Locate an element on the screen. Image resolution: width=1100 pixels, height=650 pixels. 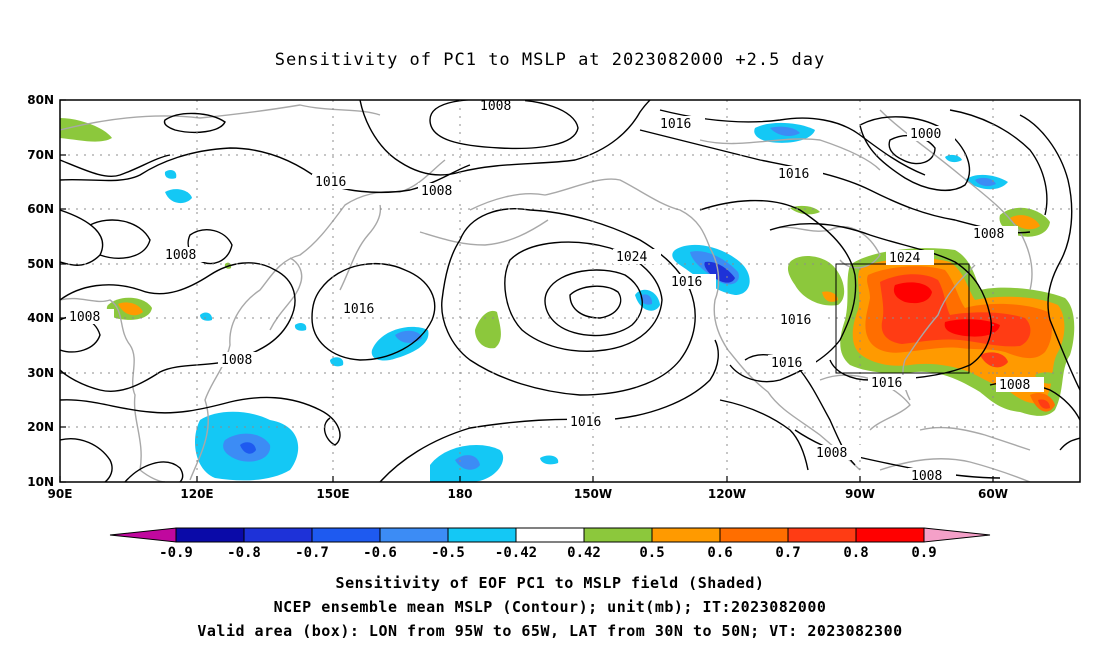
colorbar-tick-label: -0.8 is located at coordinates (244, 553).